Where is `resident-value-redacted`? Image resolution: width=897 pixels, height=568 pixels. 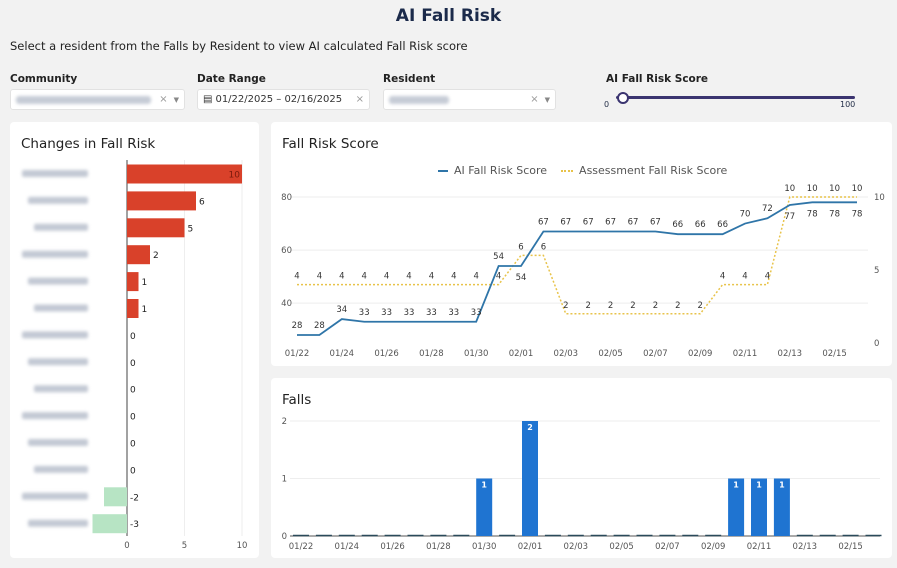
resident-value-redacted is located at coordinates (419, 99).